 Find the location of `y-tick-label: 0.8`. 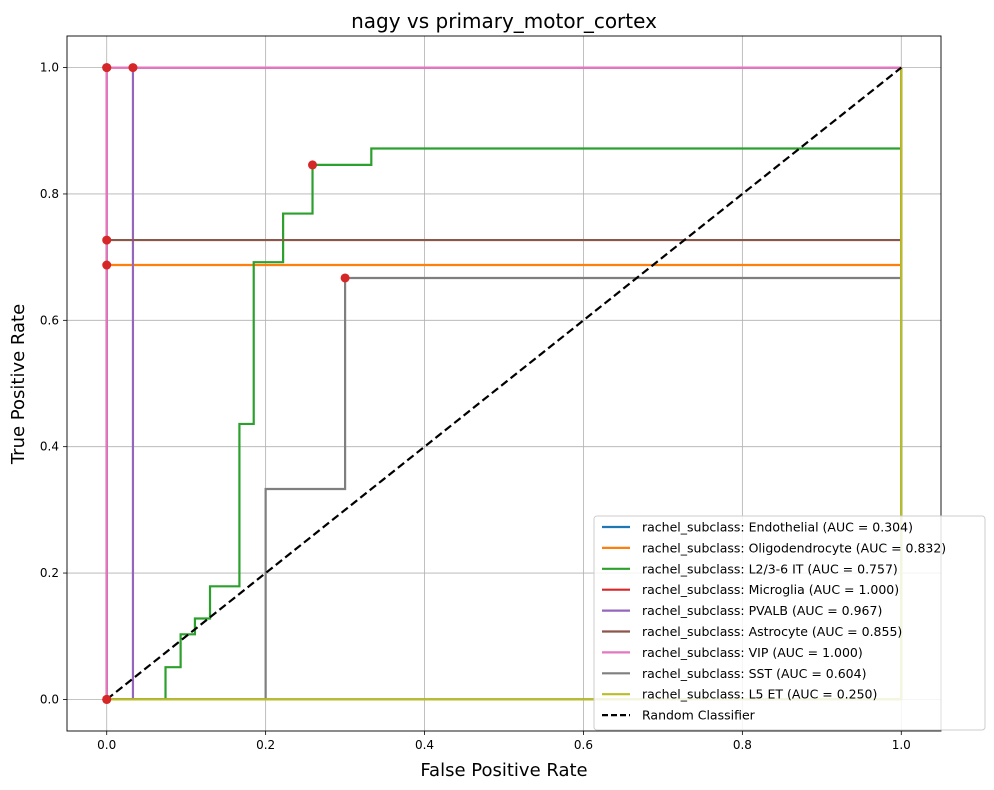

y-tick-label: 0.8 is located at coordinates (49, 194).